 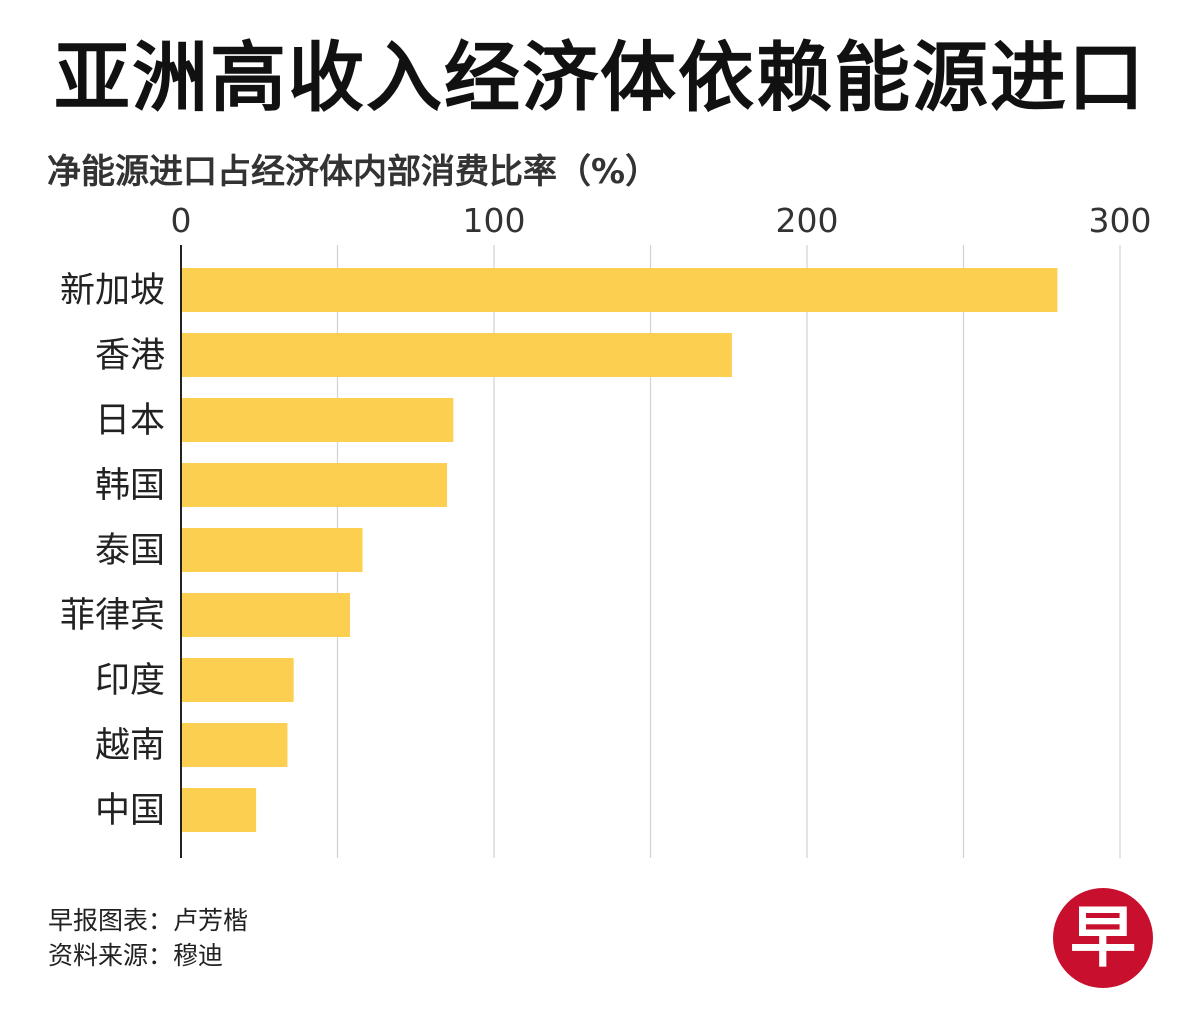 What do you see at coordinates (112, 291) in the screenshot?
I see `category-label: 新加坡` at bounding box center [112, 291].